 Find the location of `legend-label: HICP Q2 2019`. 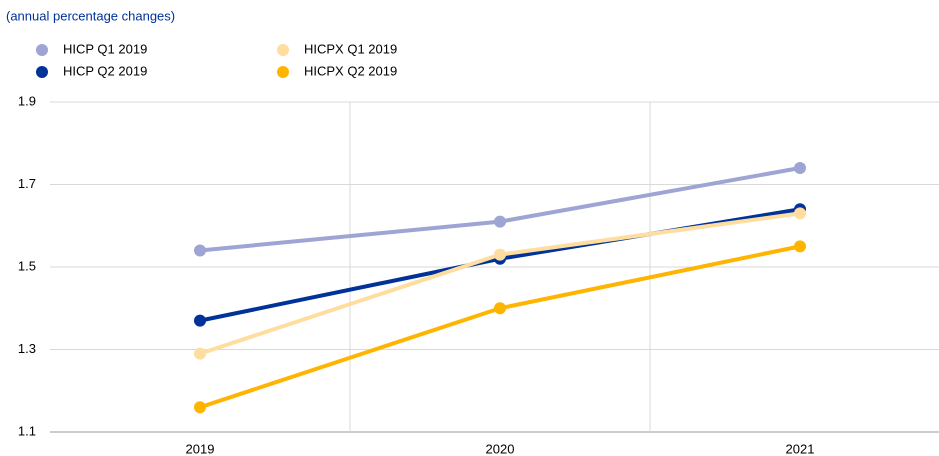

legend-label: HICP Q2 2019 is located at coordinates (105, 70).